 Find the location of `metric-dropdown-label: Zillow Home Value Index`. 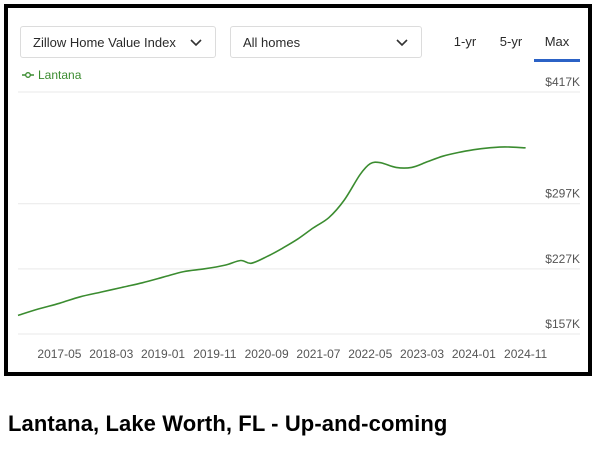

metric-dropdown-label: Zillow Home Value Index is located at coordinates (104, 42).